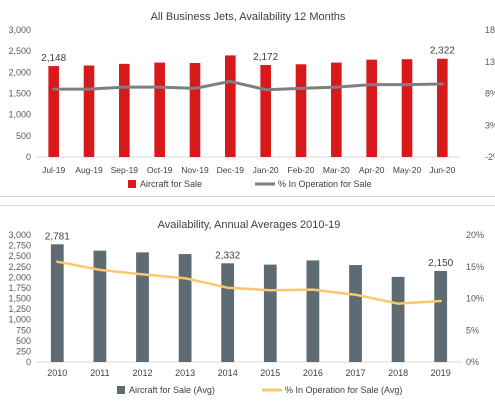 This screenshot has height=401, width=495. Describe the element at coordinates (475, 235) in the screenshot. I see `annual-right-tick-label: 20%` at that location.